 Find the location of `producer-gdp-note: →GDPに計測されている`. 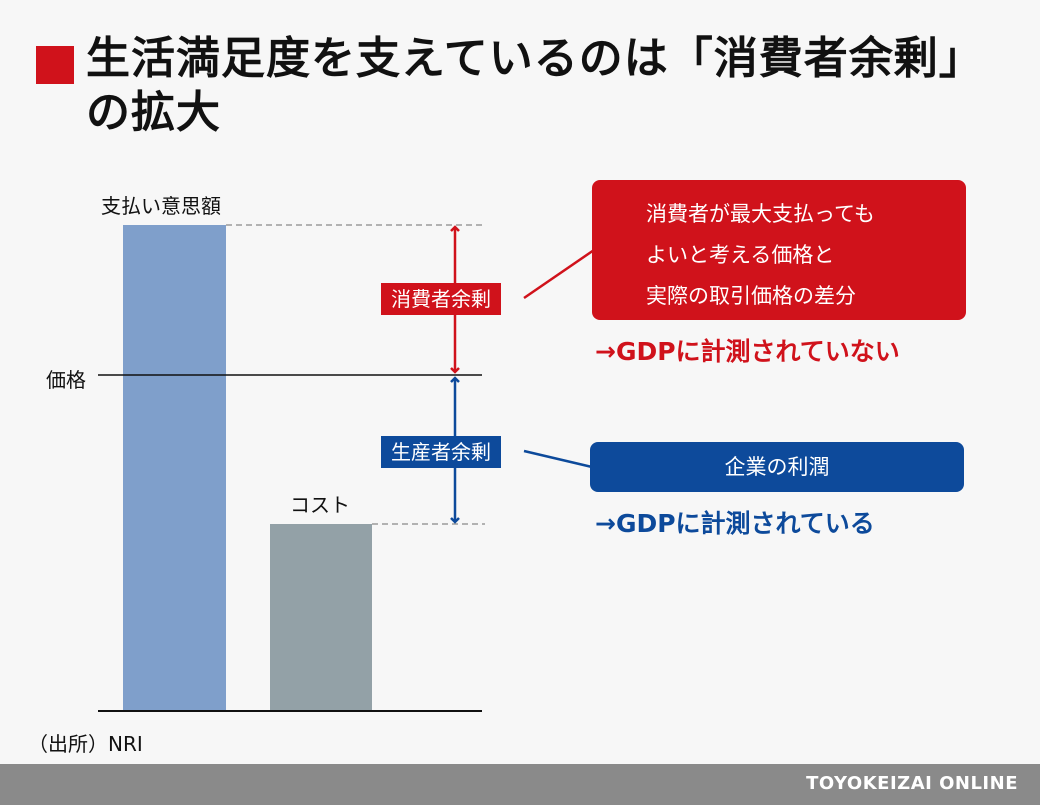

producer-gdp-note: →GDPに計測されている is located at coordinates (735, 523).